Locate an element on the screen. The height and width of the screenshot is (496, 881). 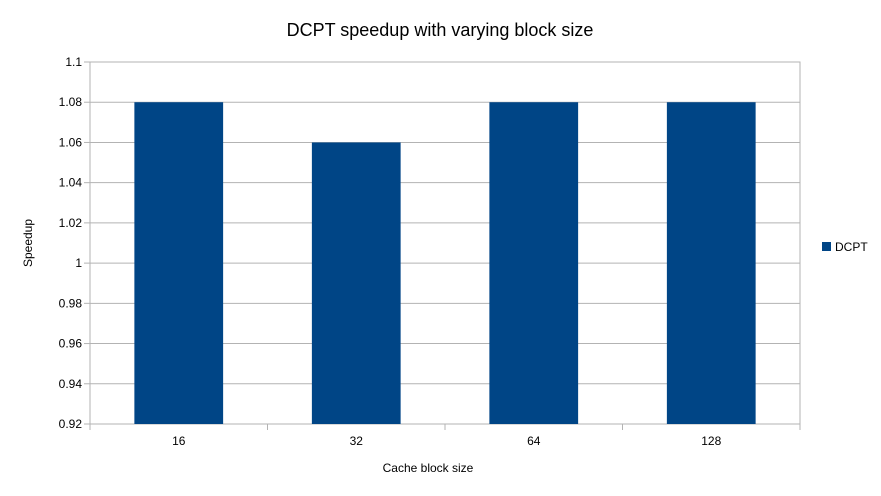
y-tick-label: 0.98 is located at coordinates (71, 303).